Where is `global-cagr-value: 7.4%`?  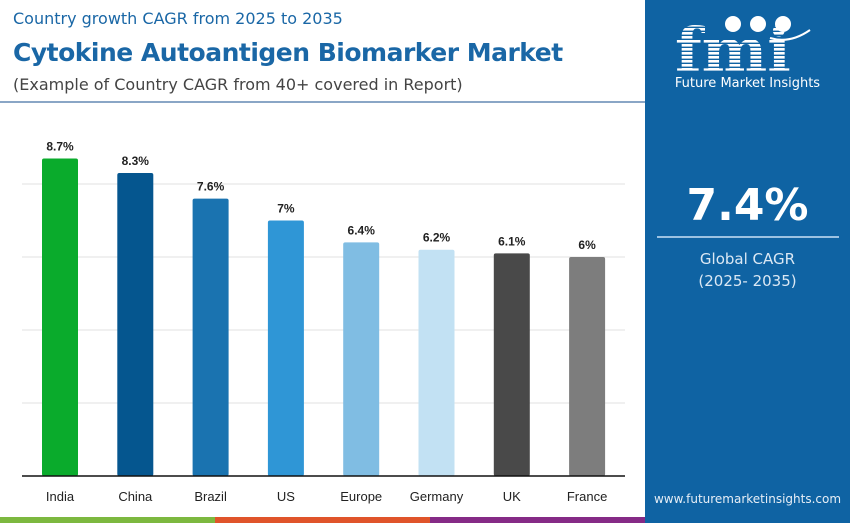
global-cagr-value: 7.4% is located at coordinates (747, 205).